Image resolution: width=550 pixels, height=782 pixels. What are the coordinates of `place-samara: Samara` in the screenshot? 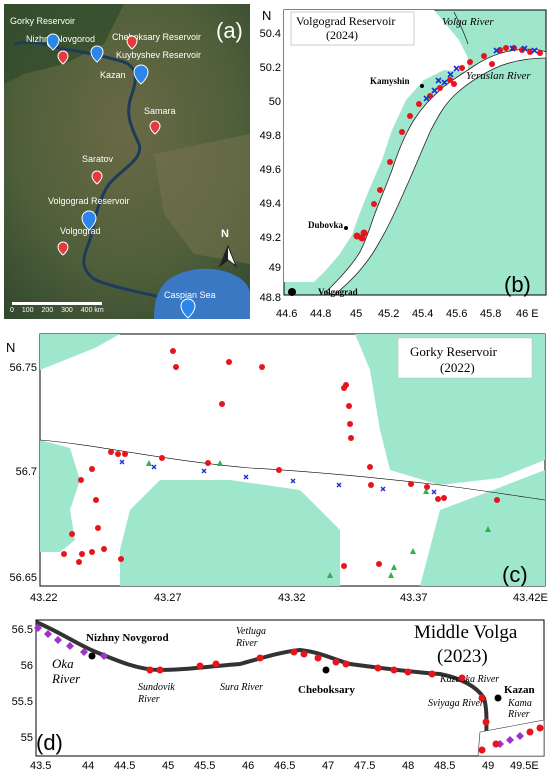 It's located at (160, 111).